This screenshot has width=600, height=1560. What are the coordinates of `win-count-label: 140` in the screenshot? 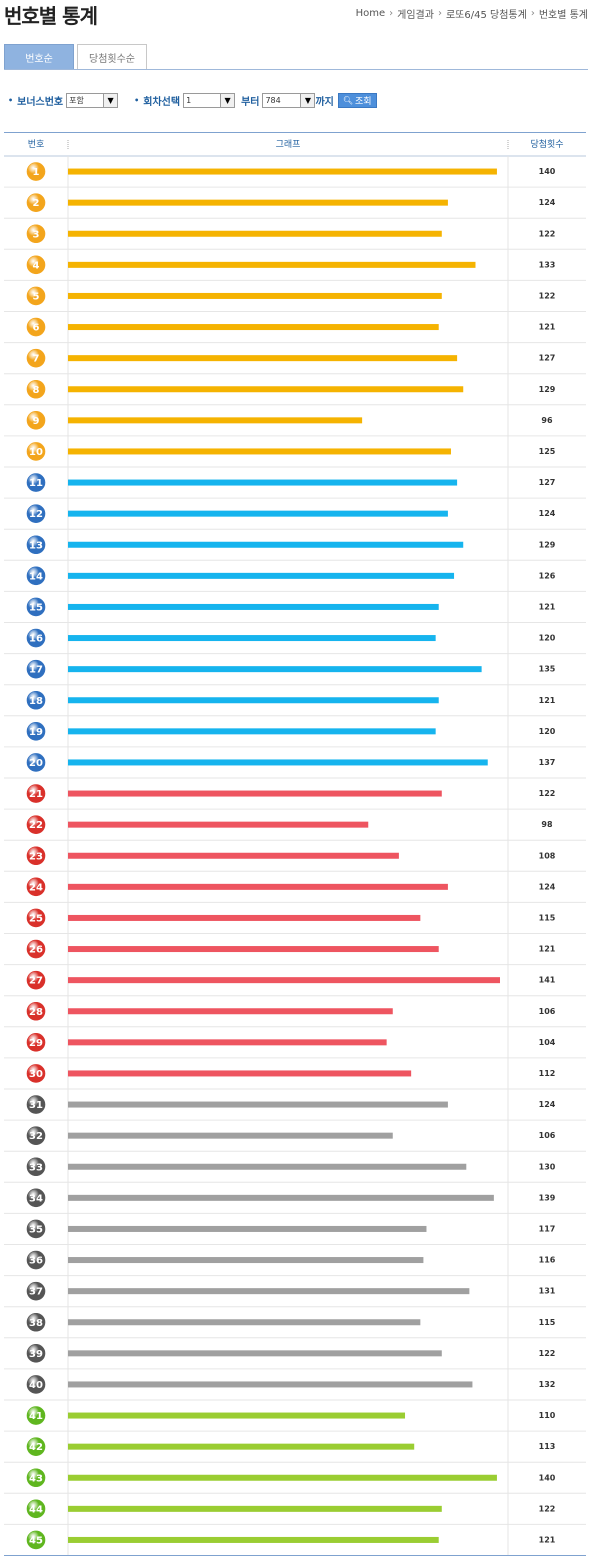 It's located at (547, 1477).